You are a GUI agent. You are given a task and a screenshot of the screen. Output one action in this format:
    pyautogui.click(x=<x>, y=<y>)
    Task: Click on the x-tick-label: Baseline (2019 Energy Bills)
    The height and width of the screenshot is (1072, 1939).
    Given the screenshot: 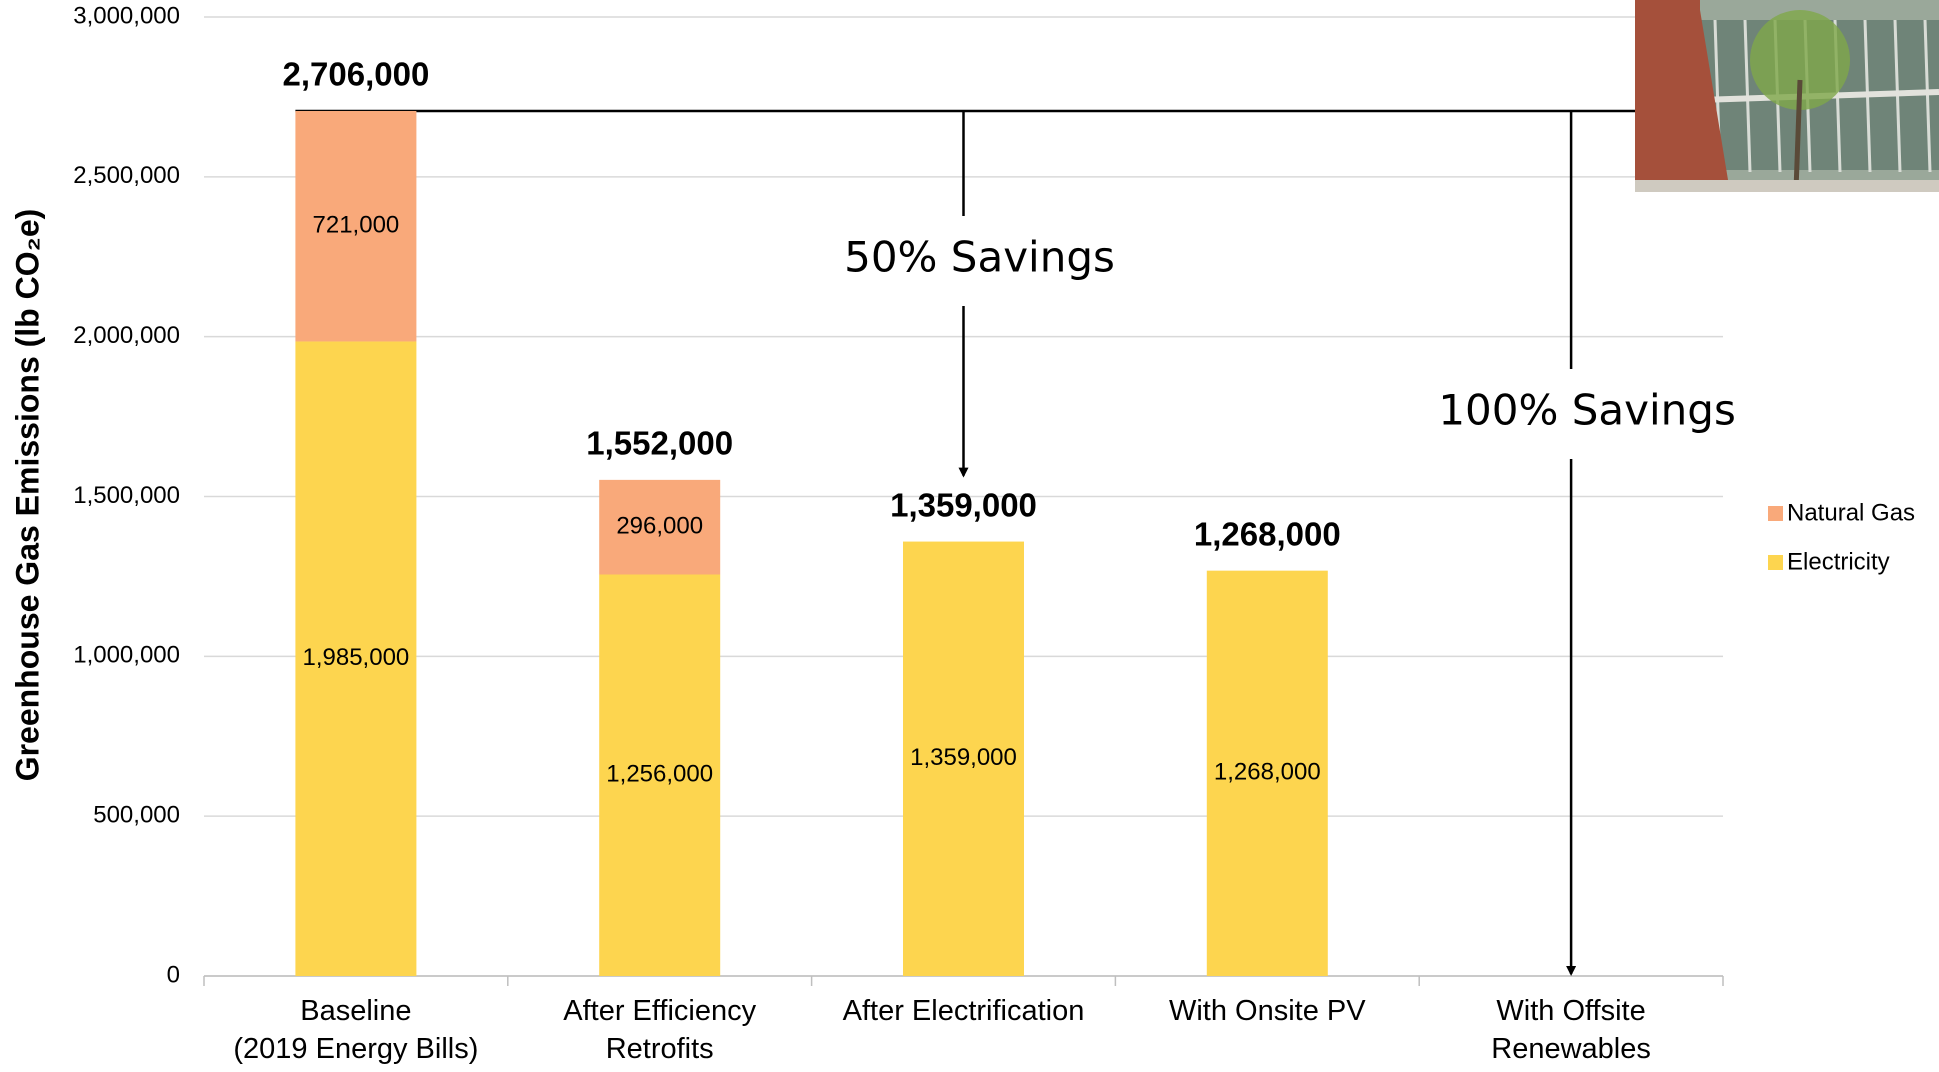 What is the action you would take?
    pyautogui.click(x=356, y=1030)
    